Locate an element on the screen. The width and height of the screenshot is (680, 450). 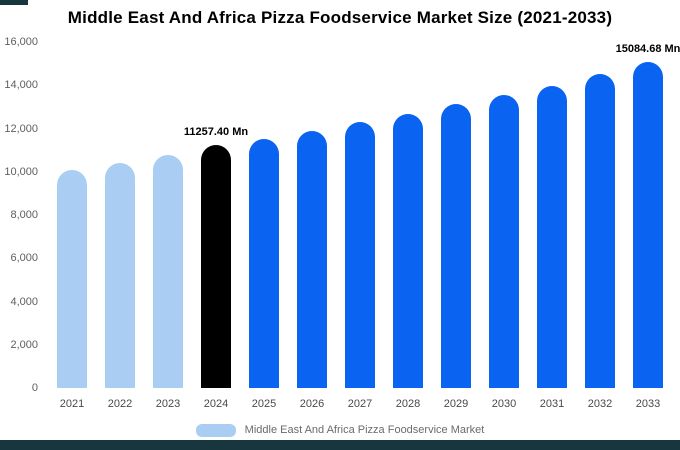
y-tick-label-16000: 16,000 is located at coordinates (21, 42).